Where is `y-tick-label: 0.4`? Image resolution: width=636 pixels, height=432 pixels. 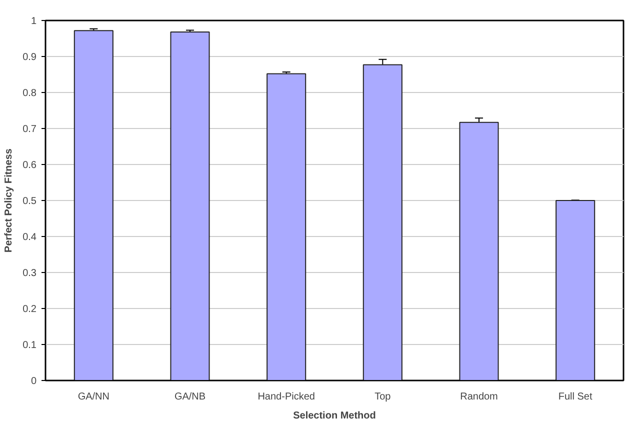 y-tick-label: 0.4 is located at coordinates (29, 237).